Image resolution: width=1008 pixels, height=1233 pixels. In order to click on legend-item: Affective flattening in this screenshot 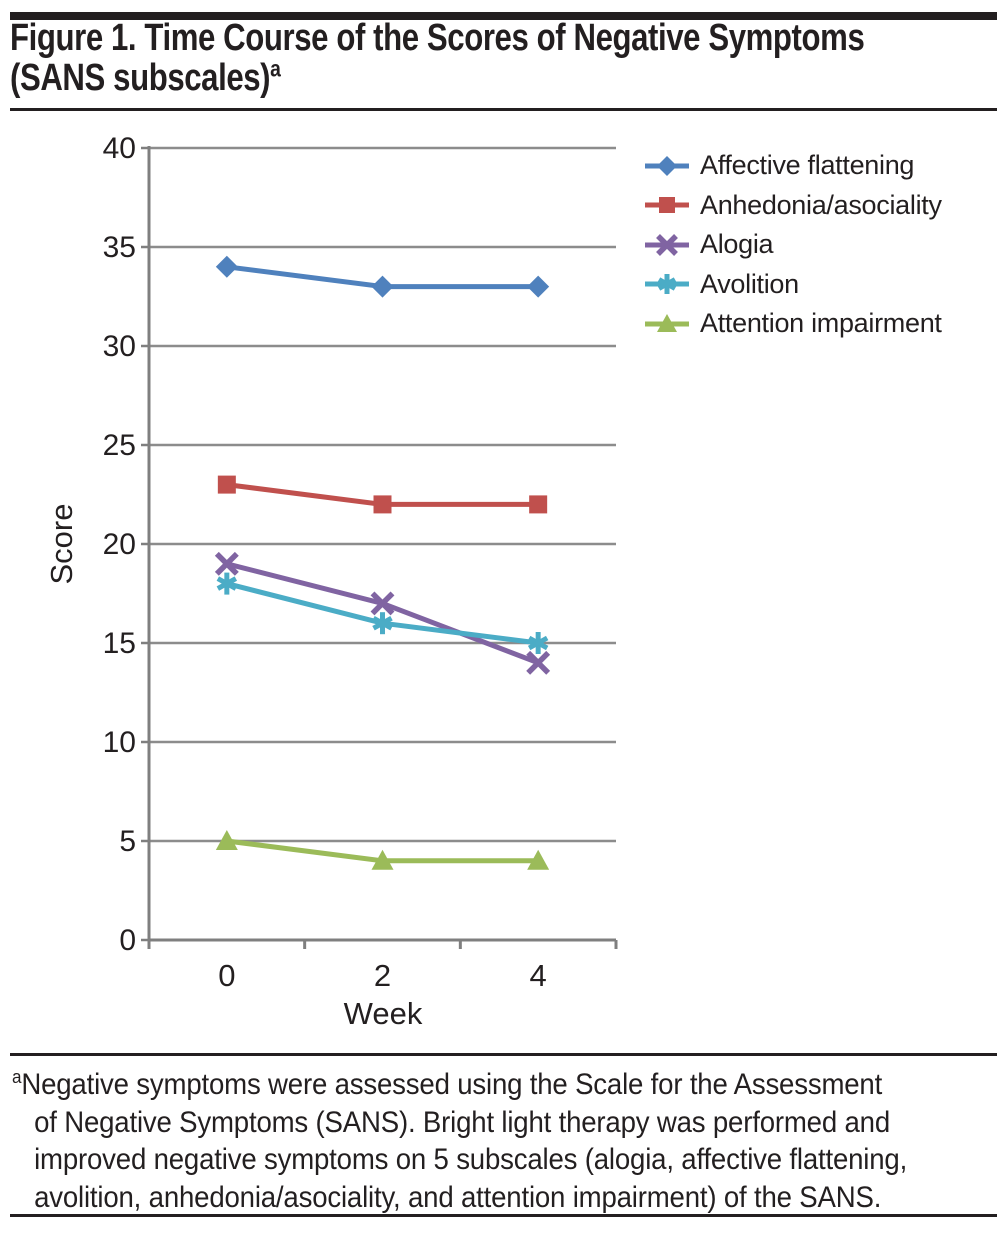, I will do `click(792, 166)`.